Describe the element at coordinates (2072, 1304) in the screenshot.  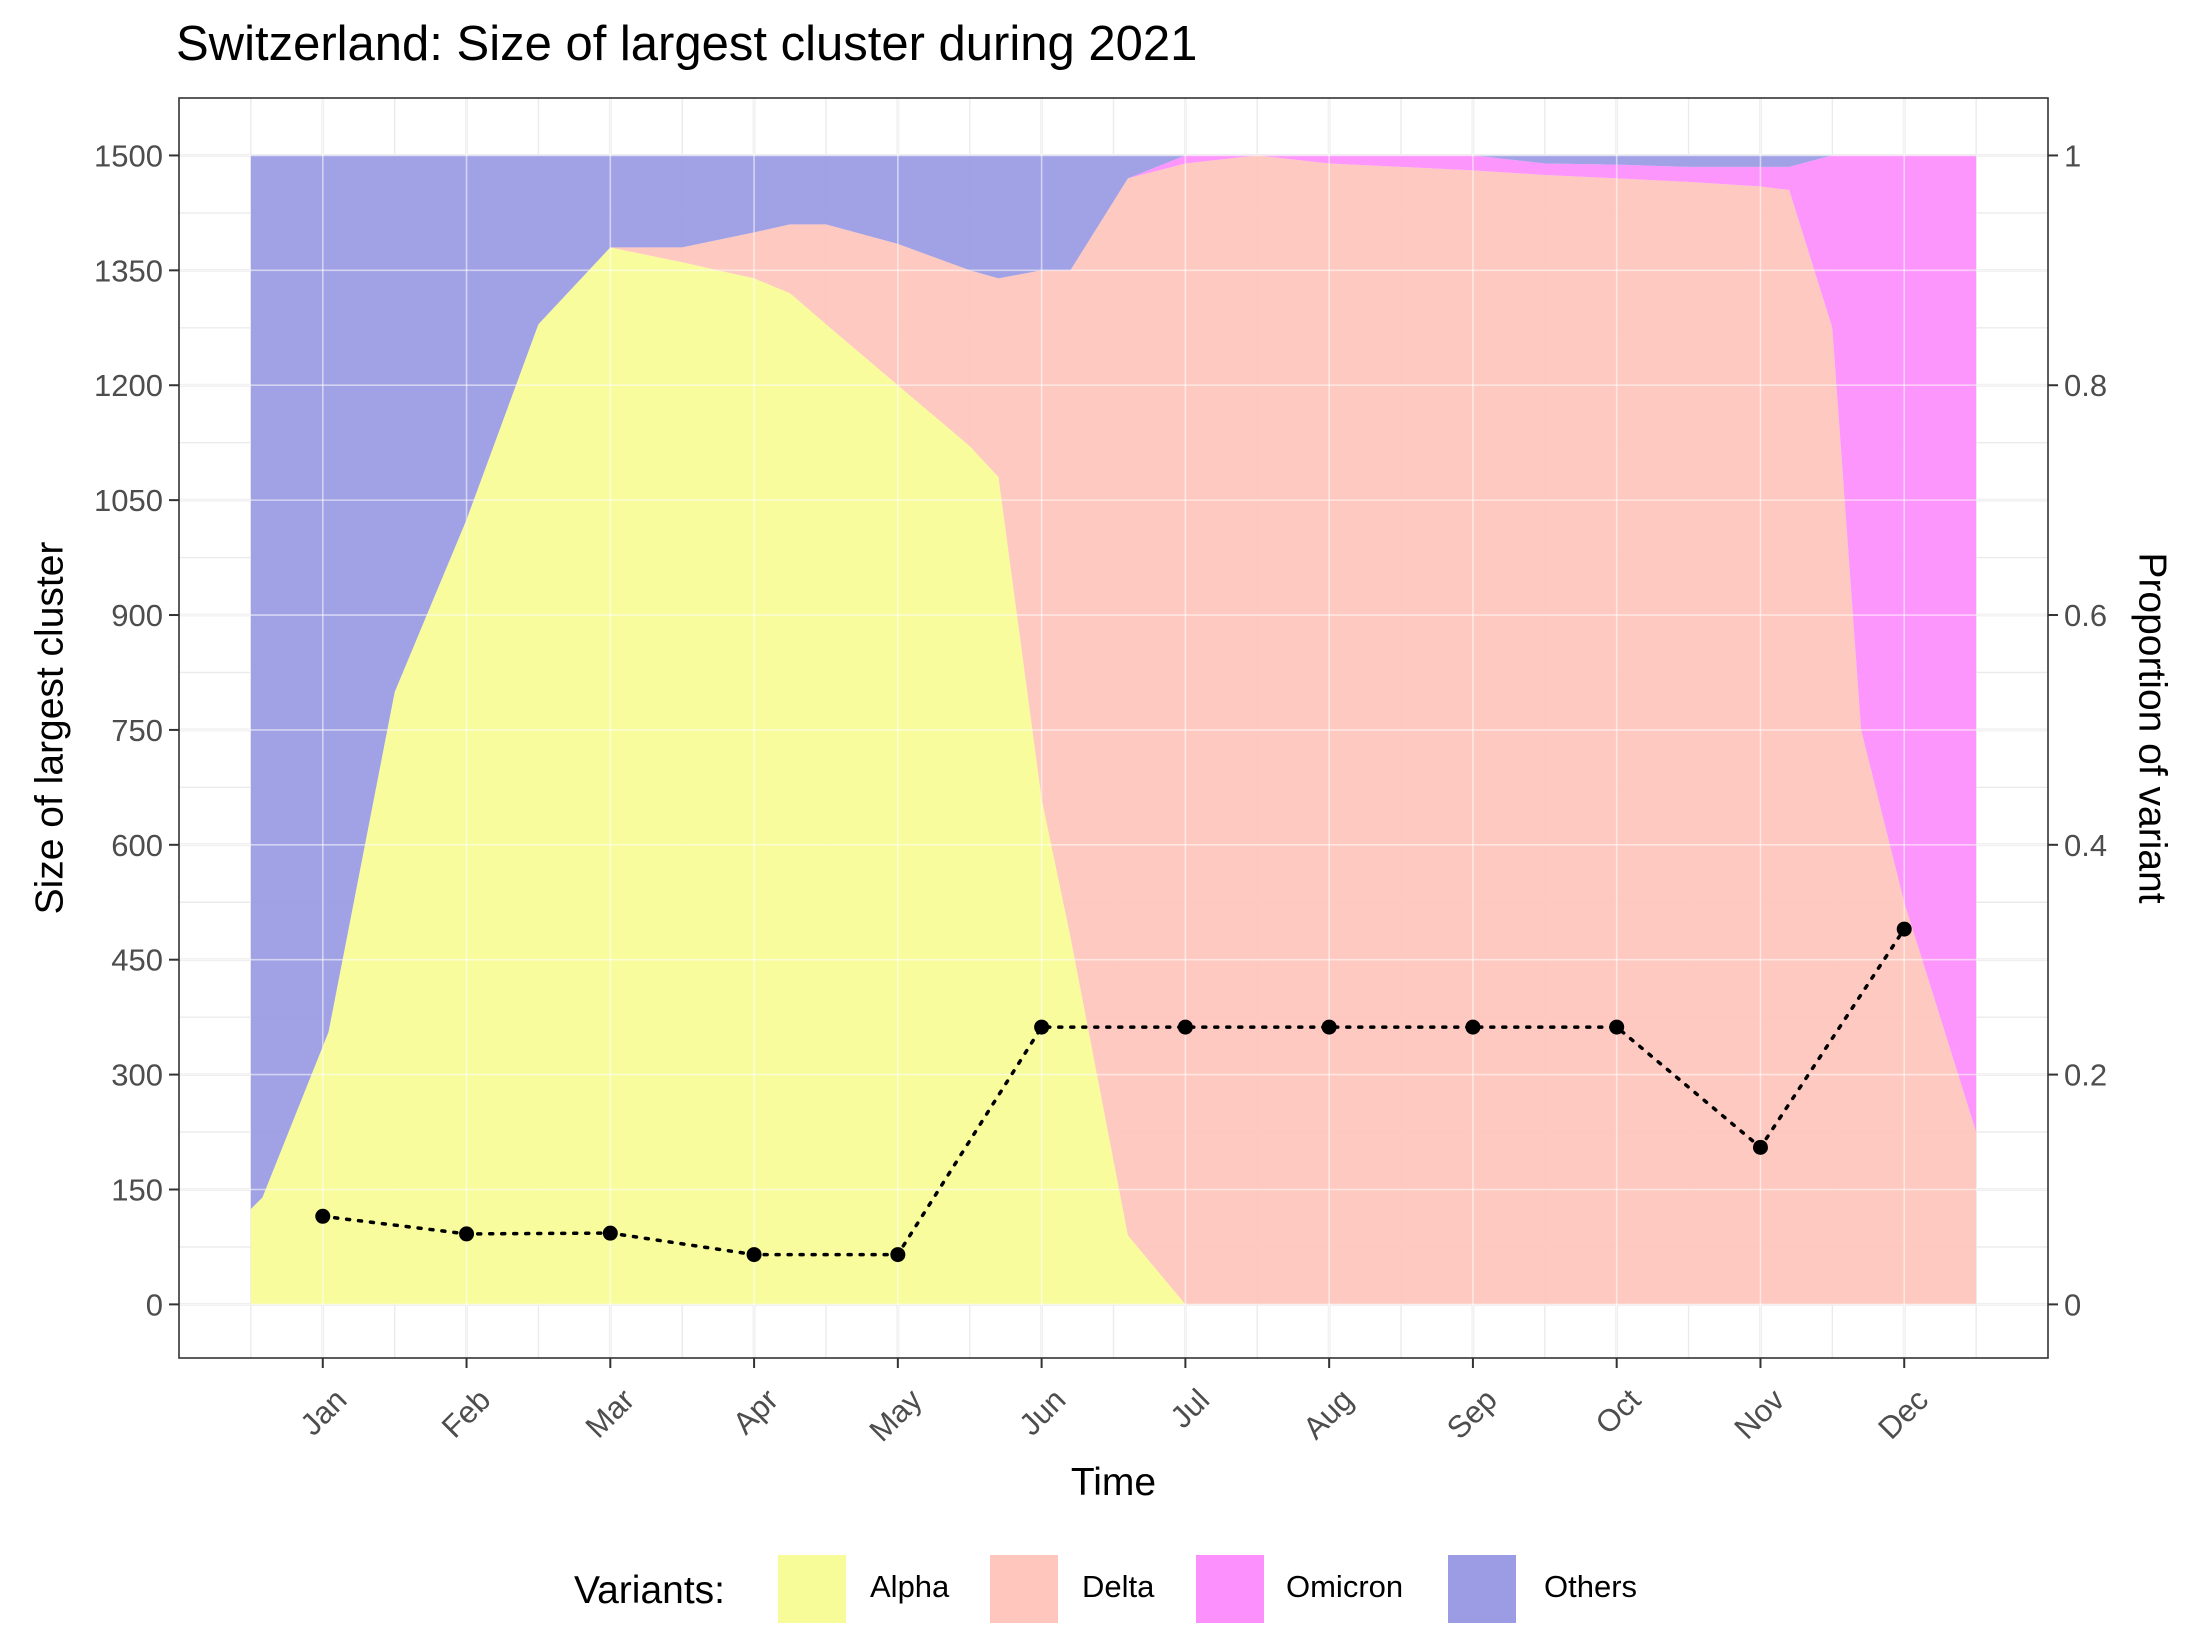
I see `y-right-tick-label: 0` at that location.